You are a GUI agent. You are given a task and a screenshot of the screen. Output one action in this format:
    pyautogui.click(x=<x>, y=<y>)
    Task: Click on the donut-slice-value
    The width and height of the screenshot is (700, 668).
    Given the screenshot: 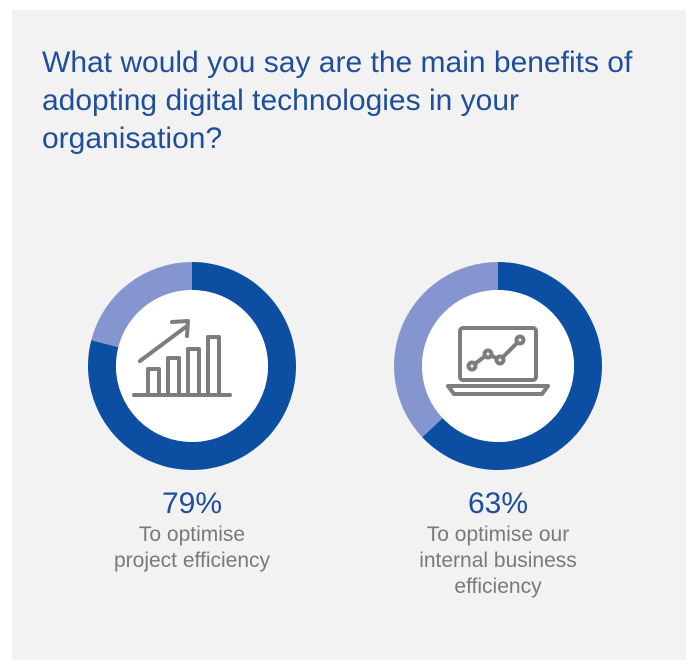 What is the action you would take?
    pyautogui.click(x=512, y=366)
    